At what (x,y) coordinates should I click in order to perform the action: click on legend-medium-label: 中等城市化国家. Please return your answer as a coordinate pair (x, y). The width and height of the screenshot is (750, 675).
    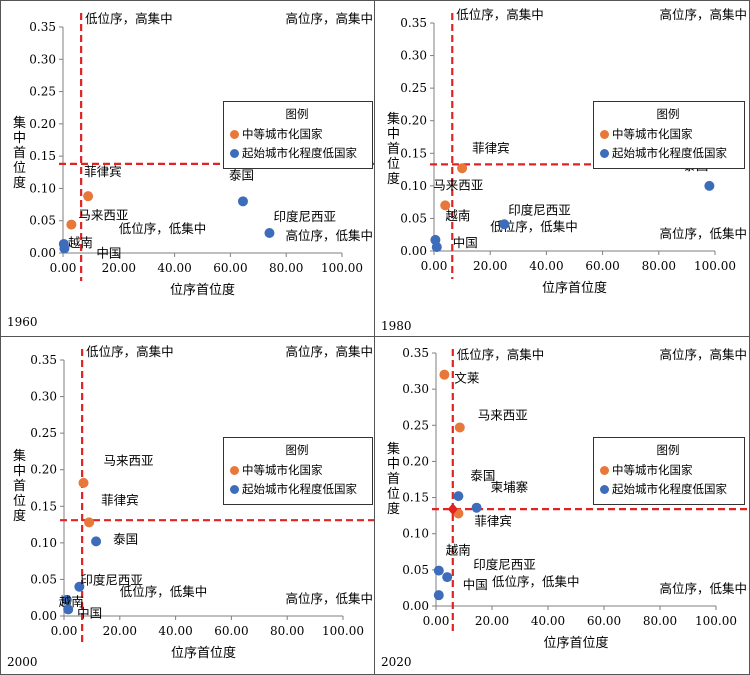
    Looking at the image, I should click on (282, 134).